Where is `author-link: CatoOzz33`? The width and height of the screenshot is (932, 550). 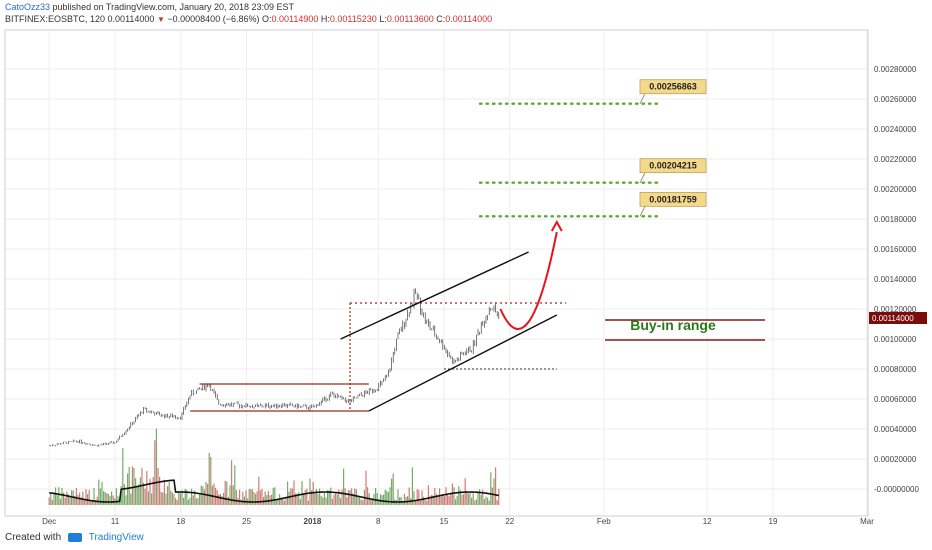 author-link: CatoOzz33 is located at coordinates (28, 7).